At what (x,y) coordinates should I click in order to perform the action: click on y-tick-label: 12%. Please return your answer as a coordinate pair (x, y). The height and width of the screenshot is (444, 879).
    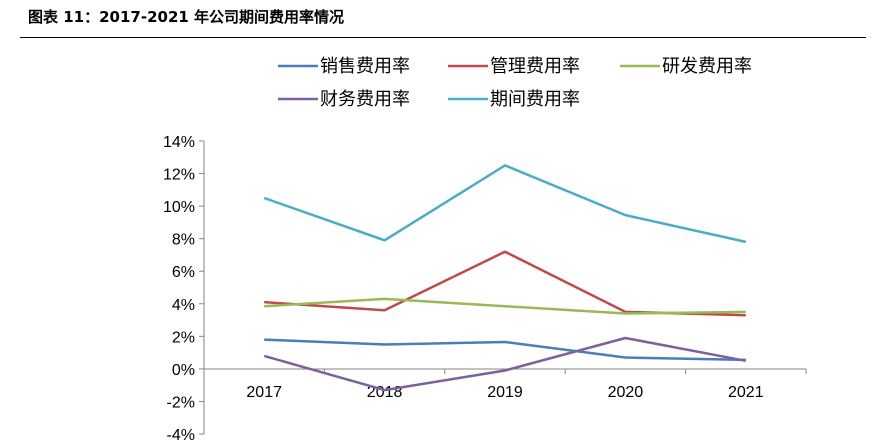
    Looking at the image, I should click on (179, 175).